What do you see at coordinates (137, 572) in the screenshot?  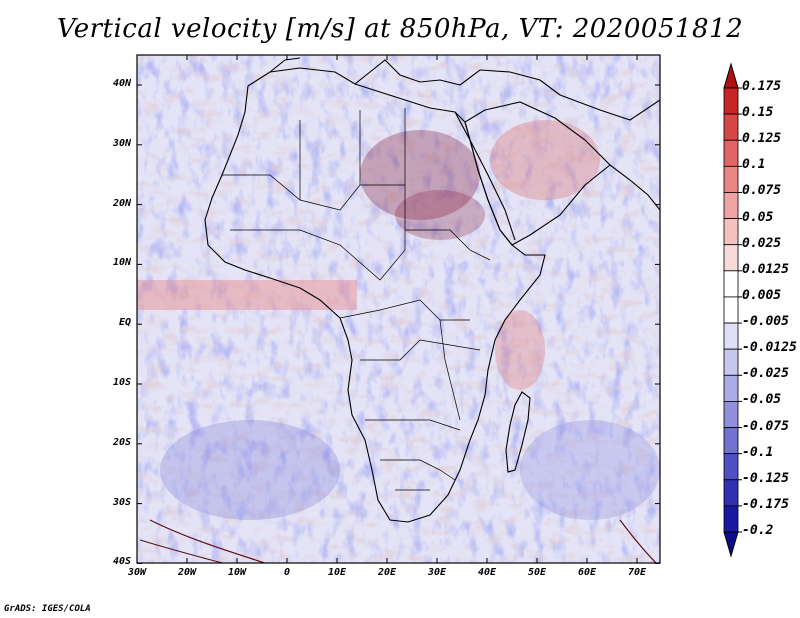 I see `lon-label: 30W` at bounding box center [137, 572].